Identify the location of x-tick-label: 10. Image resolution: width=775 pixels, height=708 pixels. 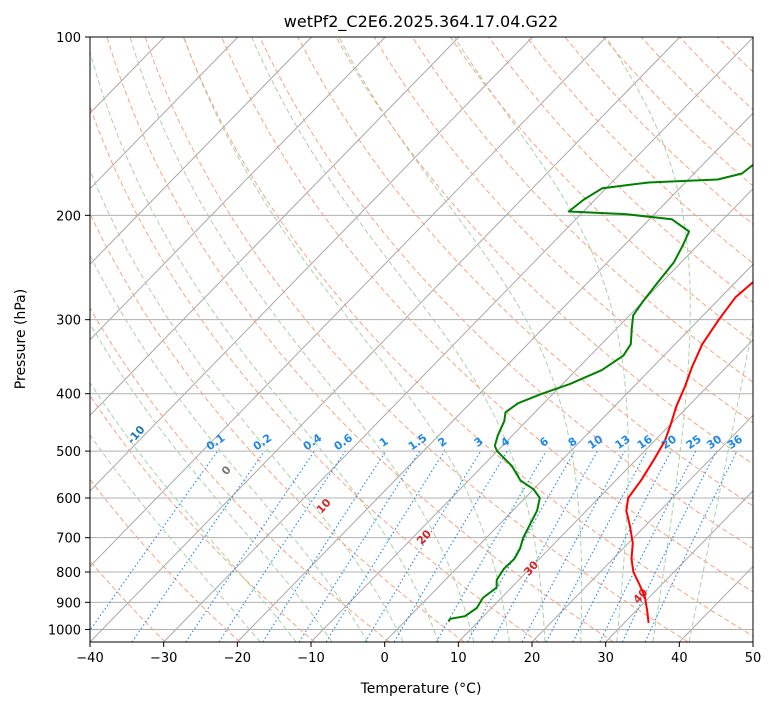
(458, 658).